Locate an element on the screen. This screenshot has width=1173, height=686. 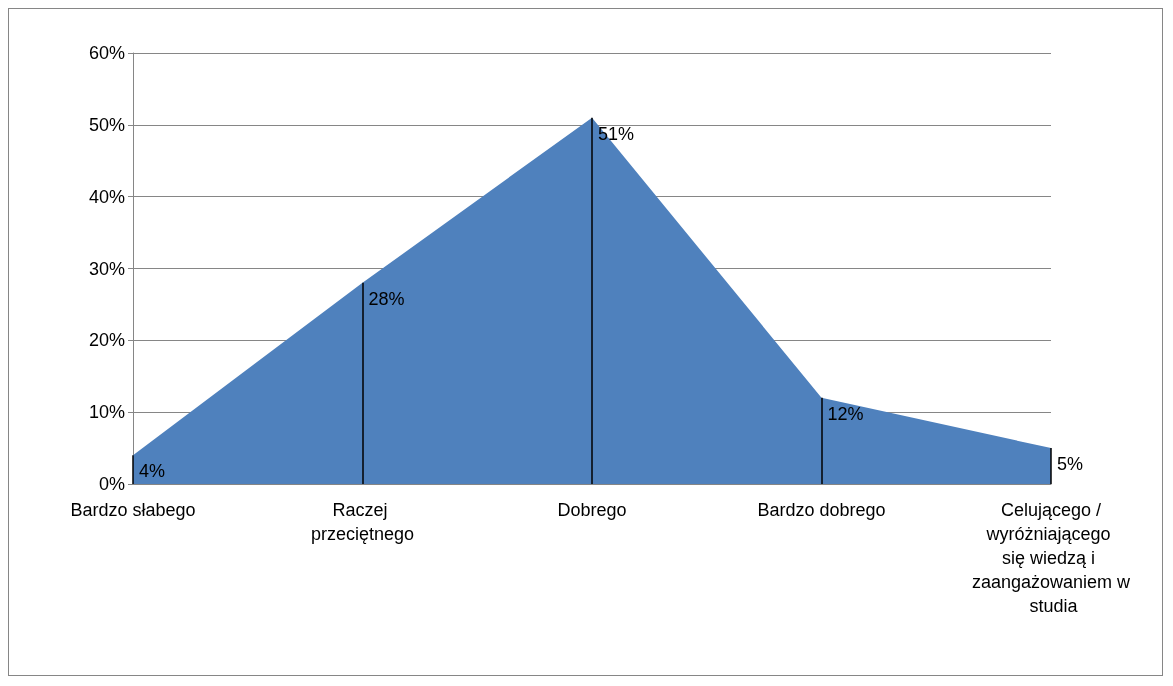
y-tick-label: 40% is located at coordinates (106, 196).